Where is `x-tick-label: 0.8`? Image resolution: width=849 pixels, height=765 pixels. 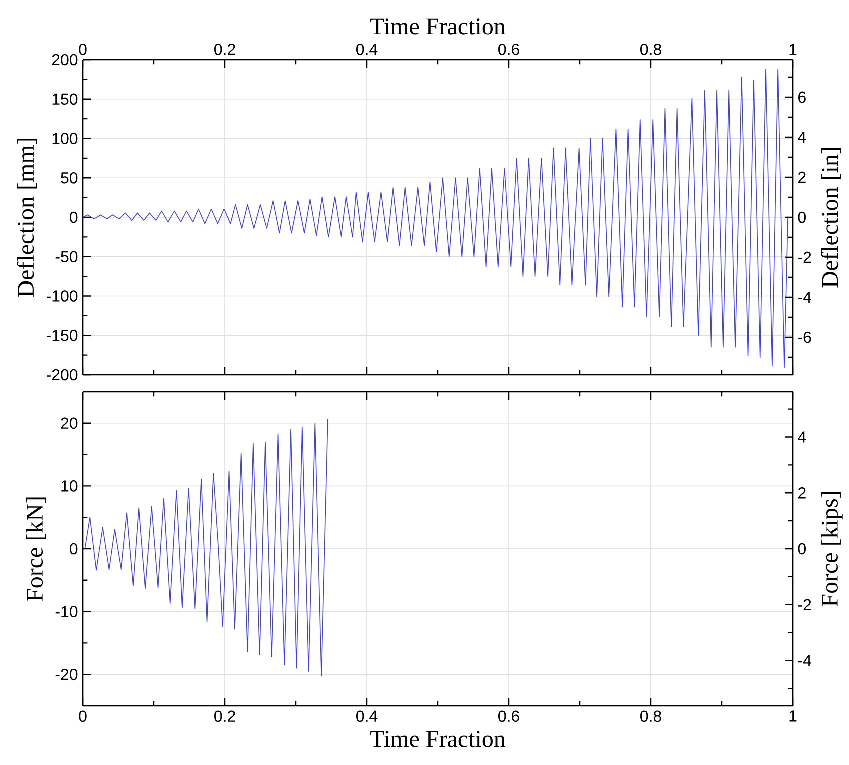
x-tick-label: 0.8 is located at coordinates (651, 716).